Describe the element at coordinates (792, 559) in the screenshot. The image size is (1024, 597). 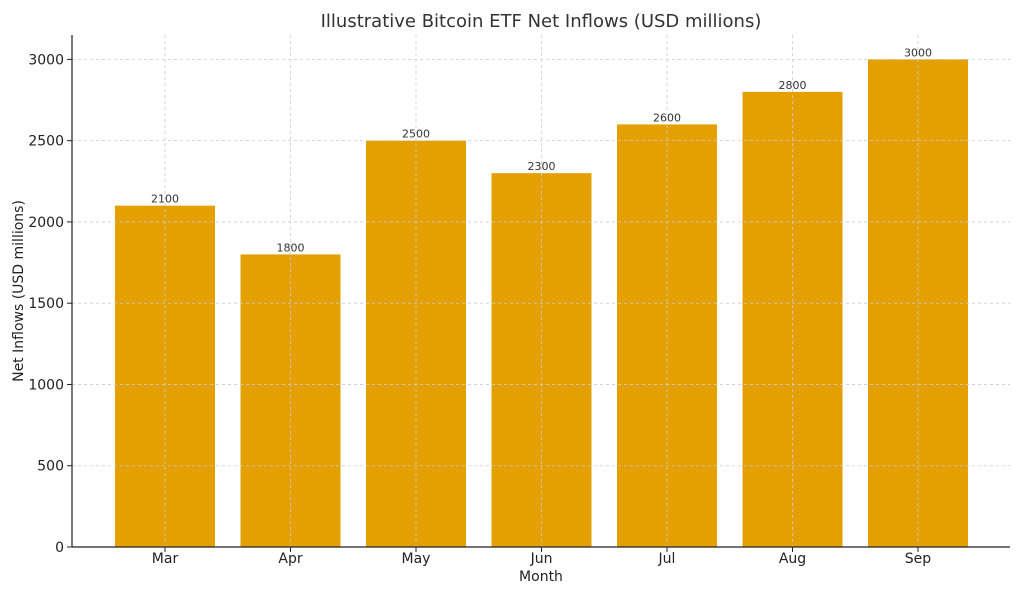
I see `x-tick-label-aug: Aug` at that location.